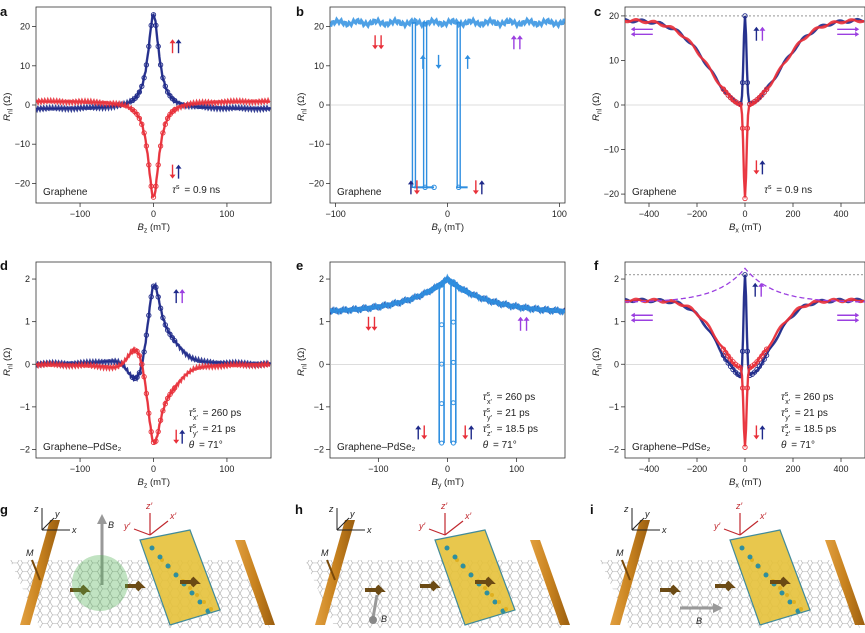 This screenshot has width=865, height=633. Describe the element at coordinates (127, 526) in the screenshot. I see `crystal-axis-label: y′` at that location.